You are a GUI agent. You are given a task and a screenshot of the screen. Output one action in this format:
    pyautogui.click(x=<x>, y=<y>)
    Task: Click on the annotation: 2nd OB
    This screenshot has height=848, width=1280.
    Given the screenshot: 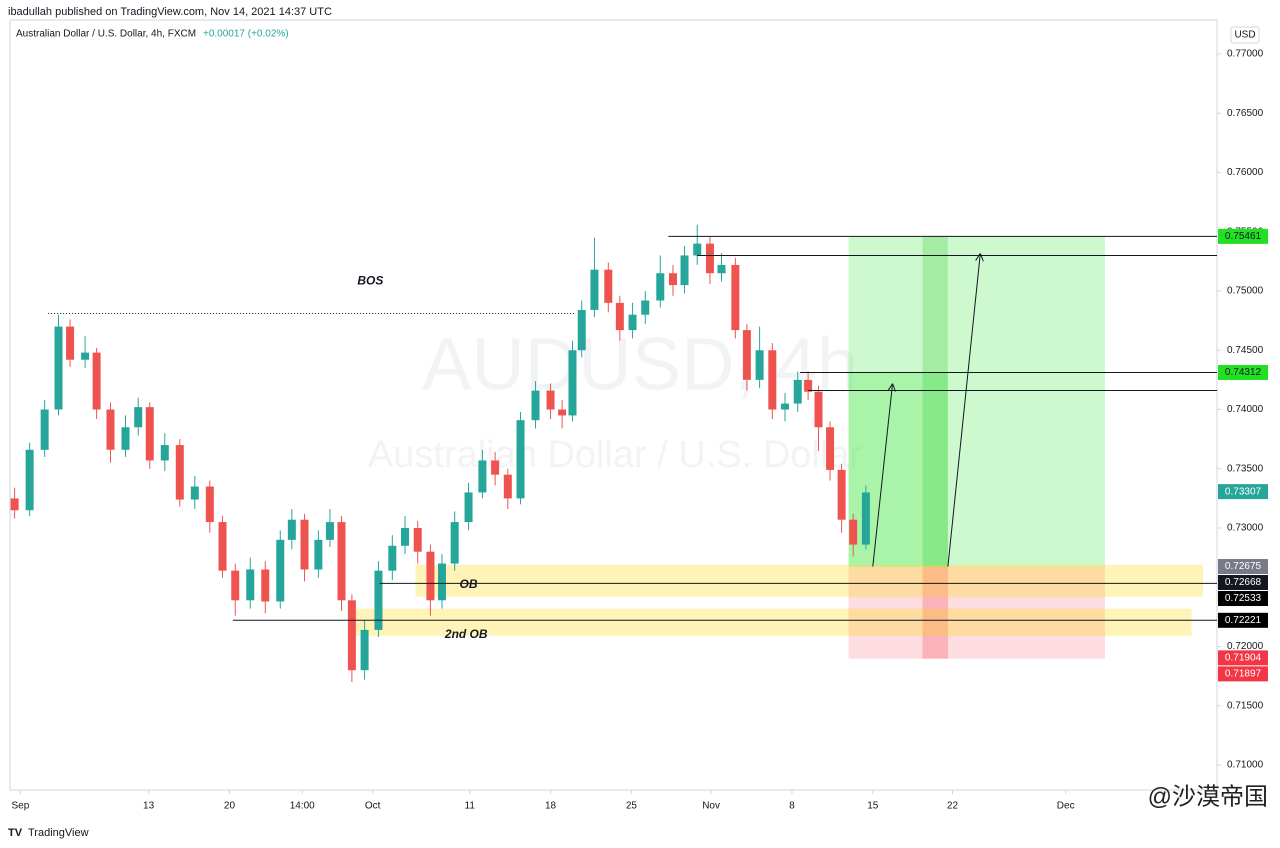 What is the action you would take?
    pyautogui.click(x=466, y=634)
    